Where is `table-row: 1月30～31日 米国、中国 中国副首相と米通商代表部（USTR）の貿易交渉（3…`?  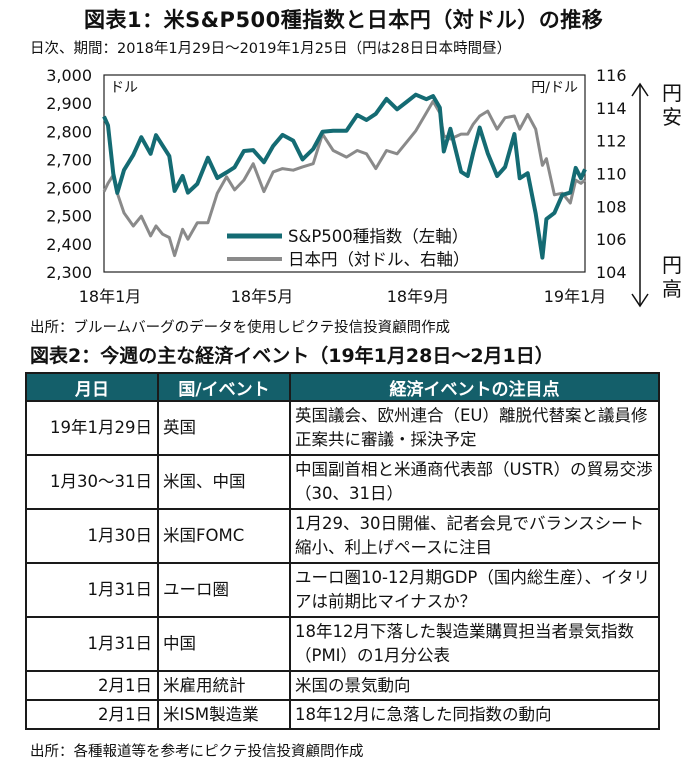
table-row: 1月30～31日 米国、中国 中国副首相と米通商代表部（USTR）の貿易交渉（3… is located at coordinates (342, 482).